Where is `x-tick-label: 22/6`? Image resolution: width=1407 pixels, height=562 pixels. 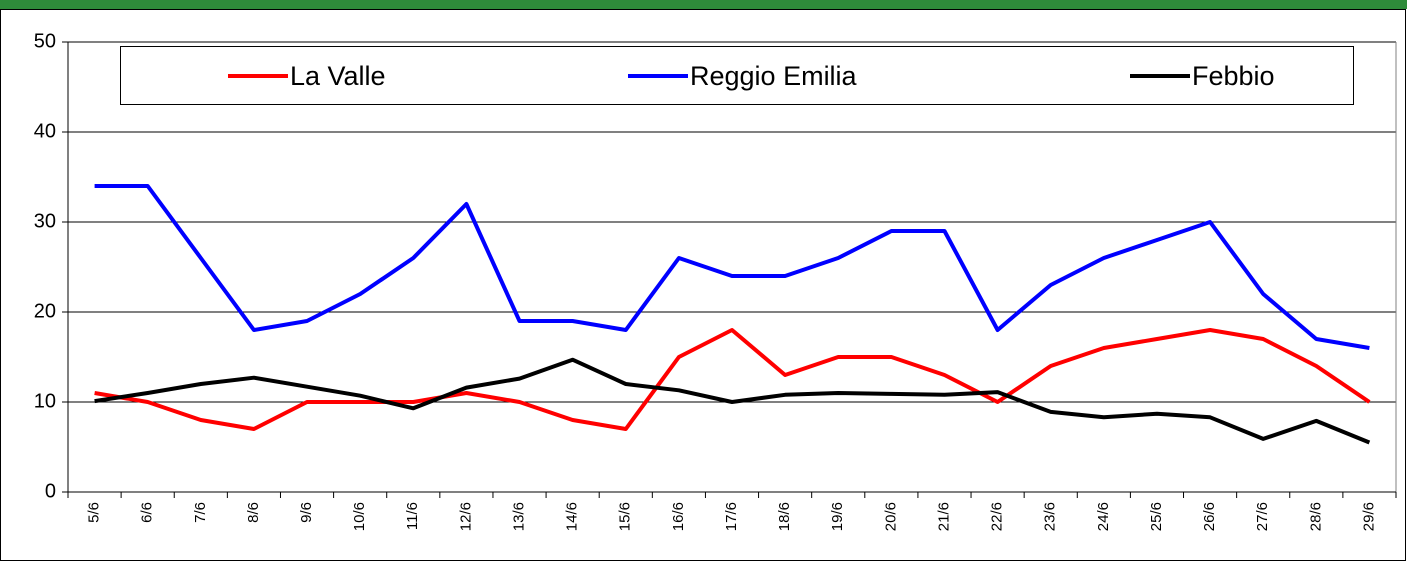 x-tick-label: 22/6 is located at coordinates (997, 516).